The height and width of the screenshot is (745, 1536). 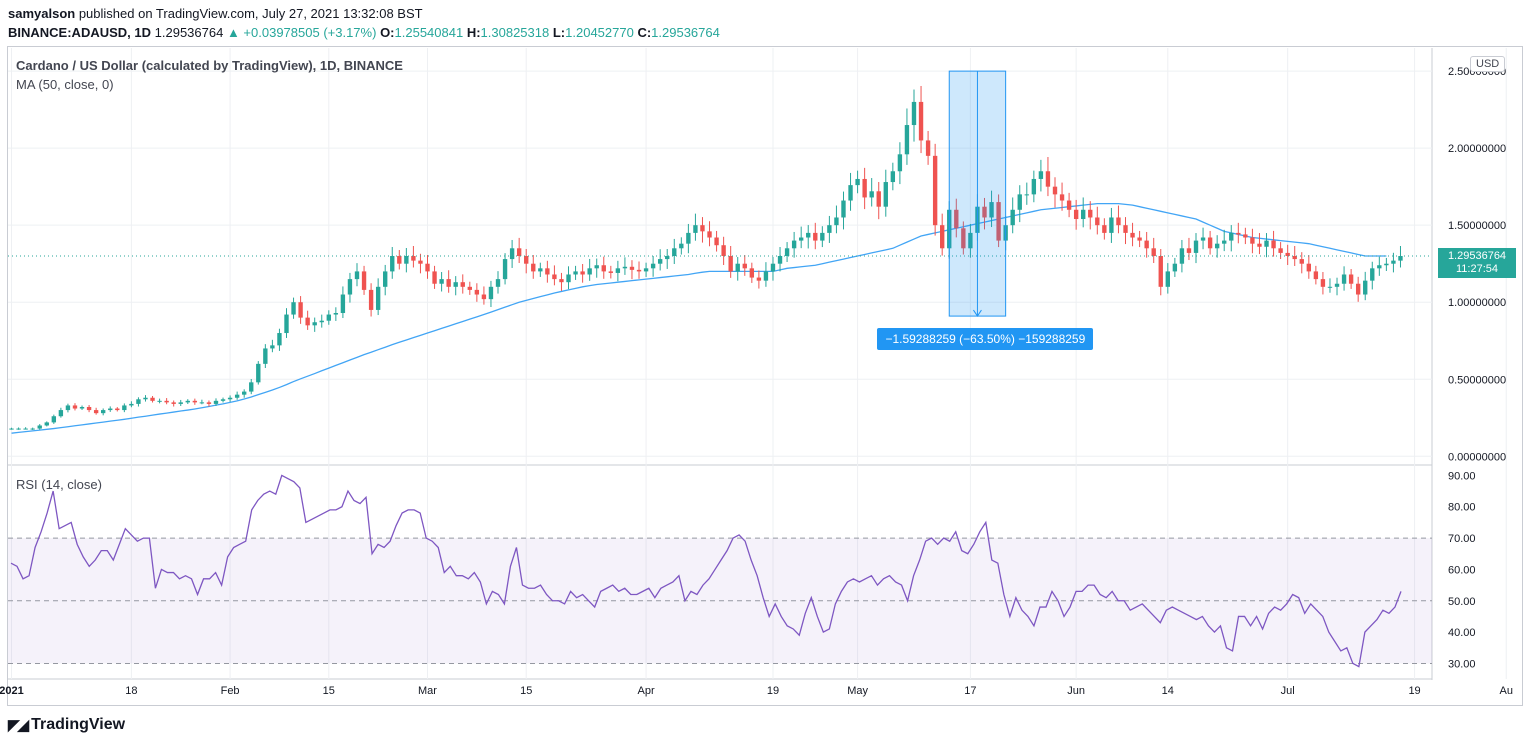 What do you see at coordinates (1477, 263) in the screenshot?
I see `current-price-tag: 1.29536764 11:27:54` at bounding box center [1477, 263].